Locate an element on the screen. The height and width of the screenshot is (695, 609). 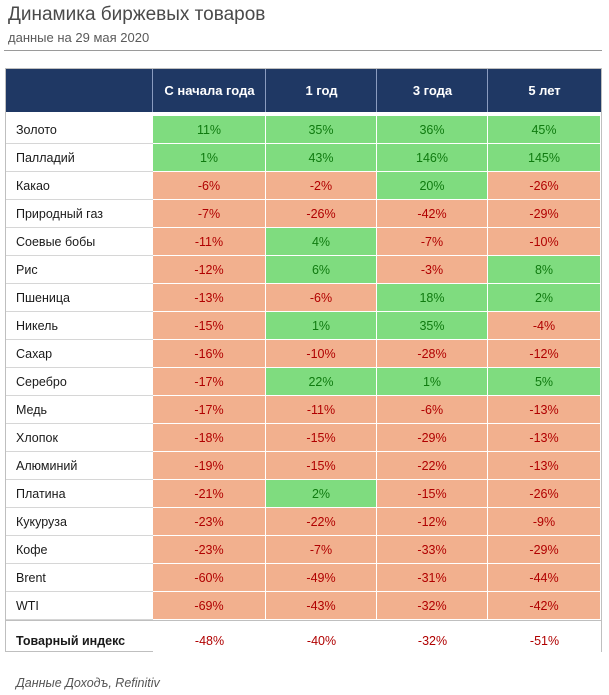
value-cell: -17% is located at coordinates (209, 410).